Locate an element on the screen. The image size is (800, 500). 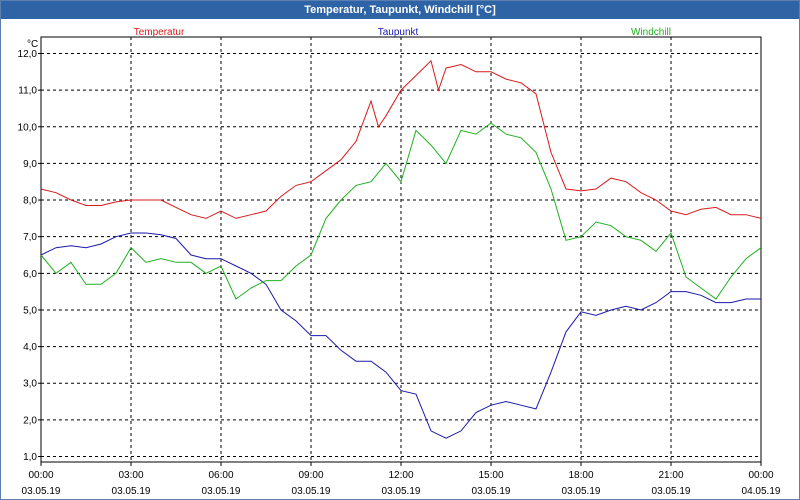
y-tick-label: 8,0 is located at coordinates (30, 201).